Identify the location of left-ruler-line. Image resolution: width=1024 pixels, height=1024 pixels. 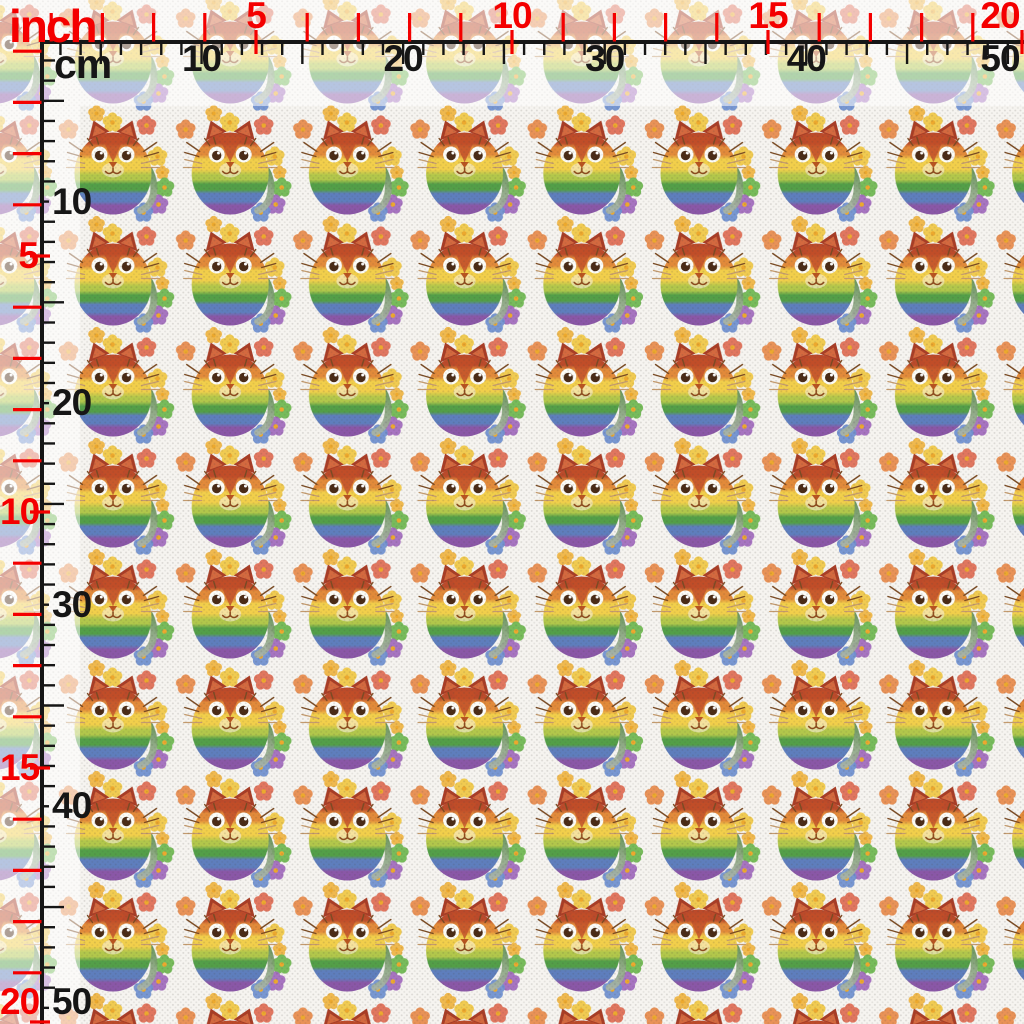
(42, 532).